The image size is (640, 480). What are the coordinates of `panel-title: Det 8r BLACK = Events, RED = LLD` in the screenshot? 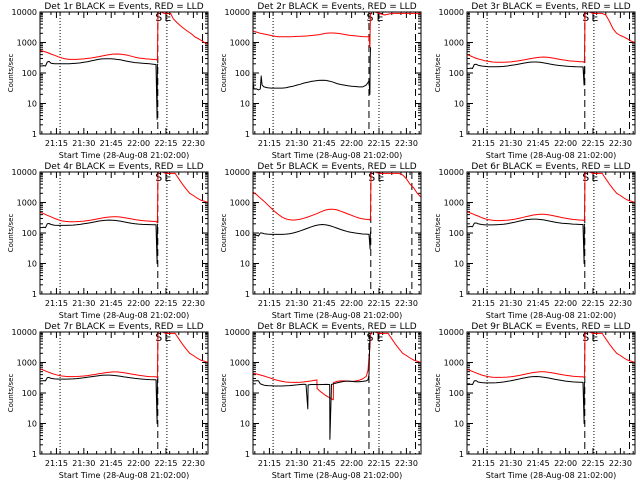 It's located at (336, 327).